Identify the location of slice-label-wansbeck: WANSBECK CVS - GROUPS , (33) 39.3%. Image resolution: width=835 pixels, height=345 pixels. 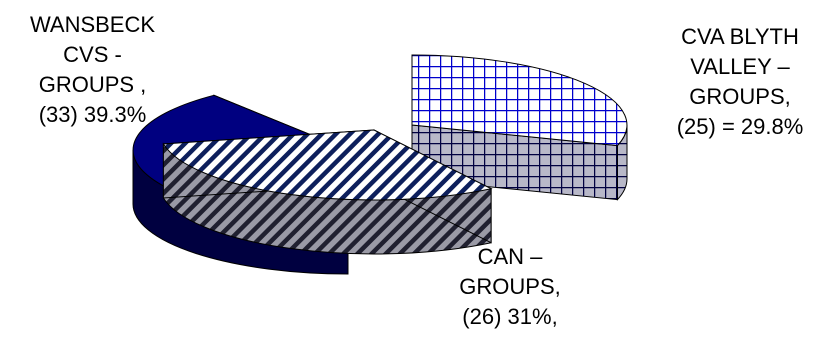
(92, 70).